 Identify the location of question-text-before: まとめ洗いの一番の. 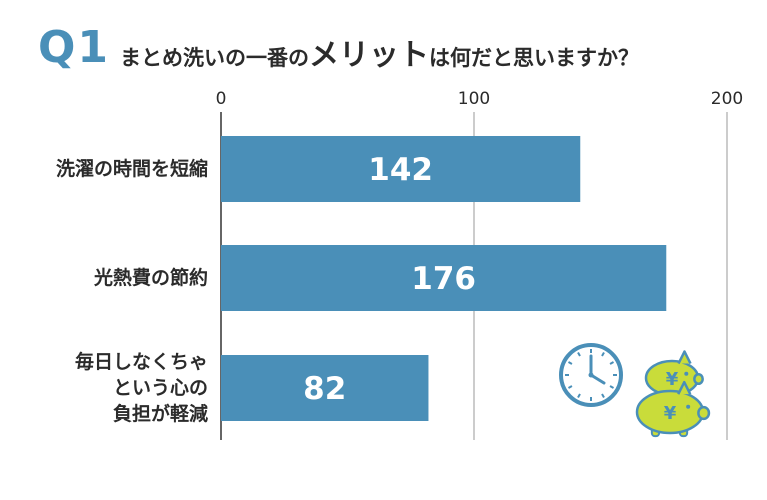
(214, 58).